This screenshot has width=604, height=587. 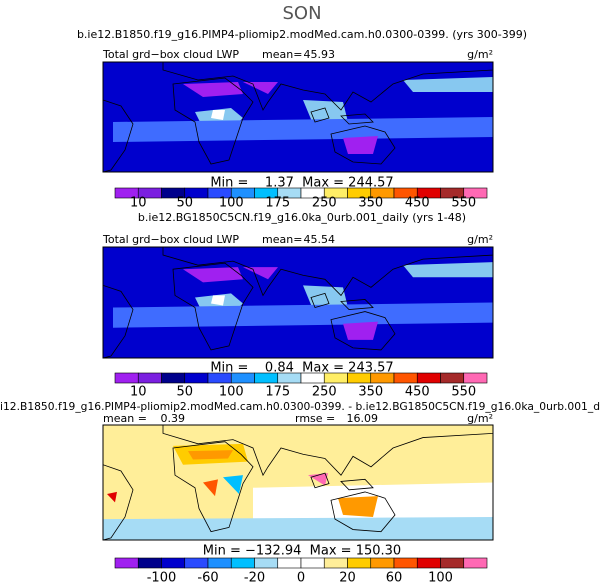 I want to click on figure-title: SON, so click(x=301, y=13).